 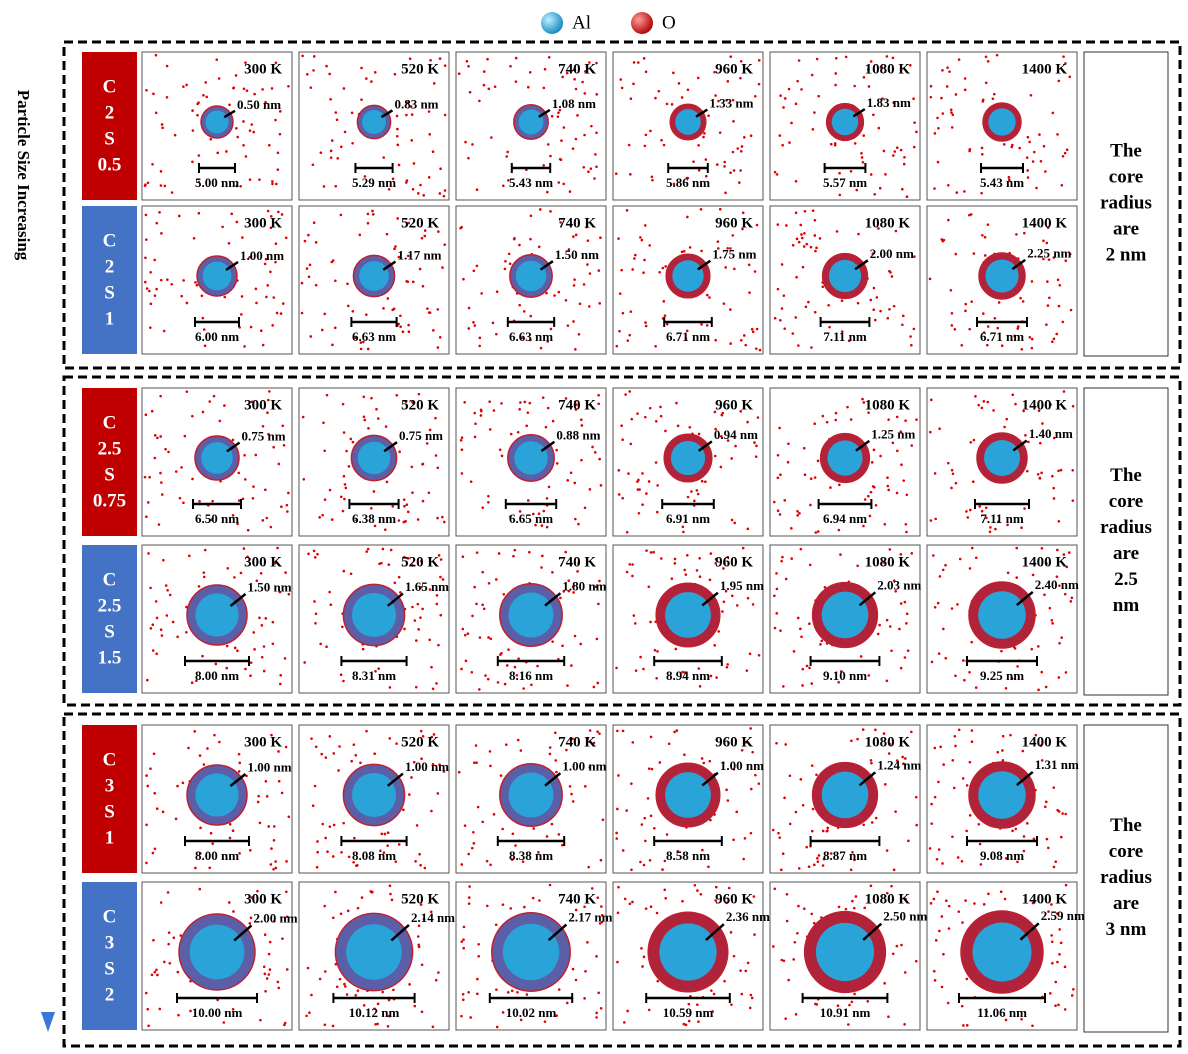 What do you see at coordinates (553, 779) in the screenshot?
I see `pointer` at bounding box center [553, 779].